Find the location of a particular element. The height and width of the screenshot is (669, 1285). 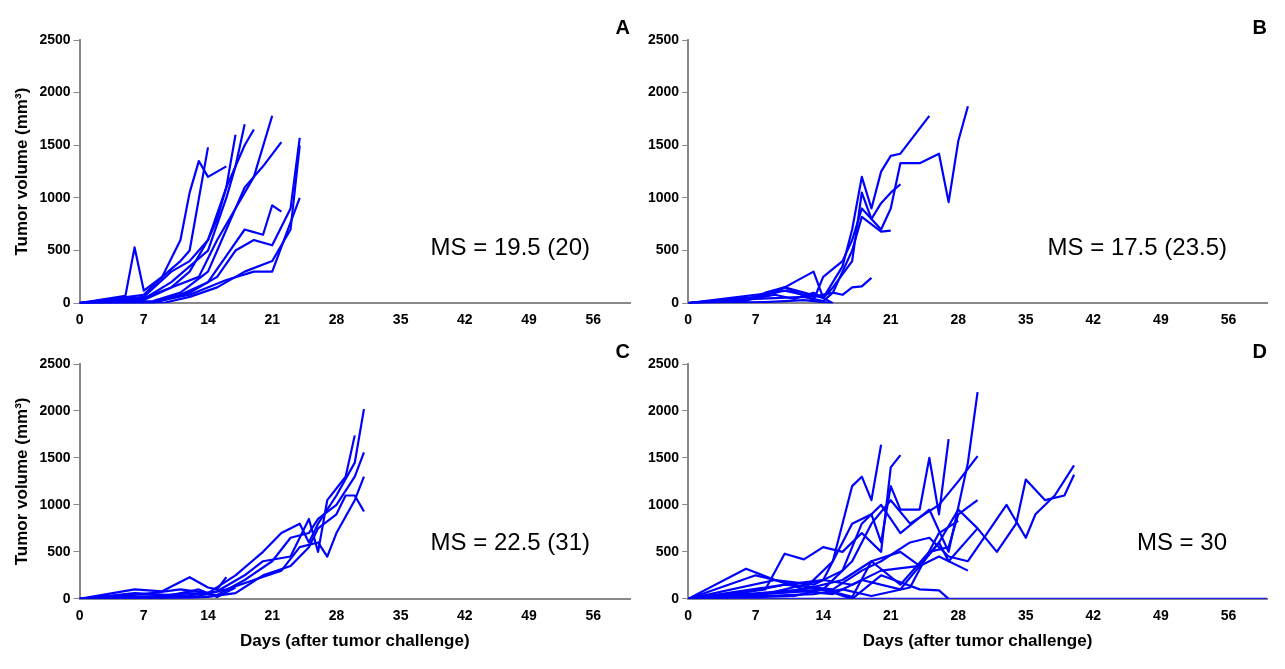

annotation: MS = 19.5 (20) is located at coordinates (510, 246).